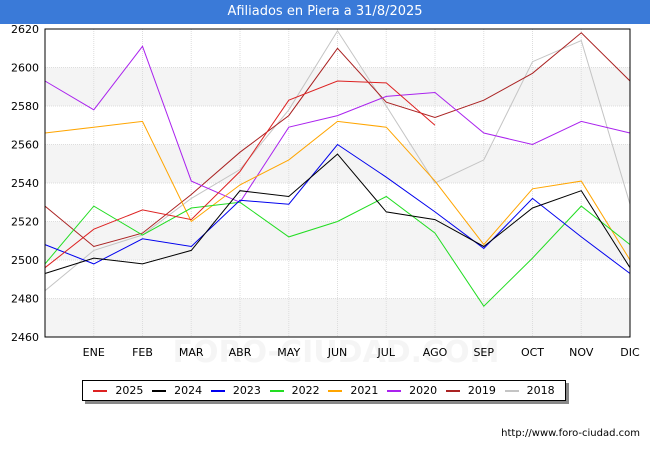 The width and height of the screenshot is (650, 450). What do you see at coordinates (94, 352) in the screenshot?
I see `x-tick-label: ENE` at bounding box center [94, 352].